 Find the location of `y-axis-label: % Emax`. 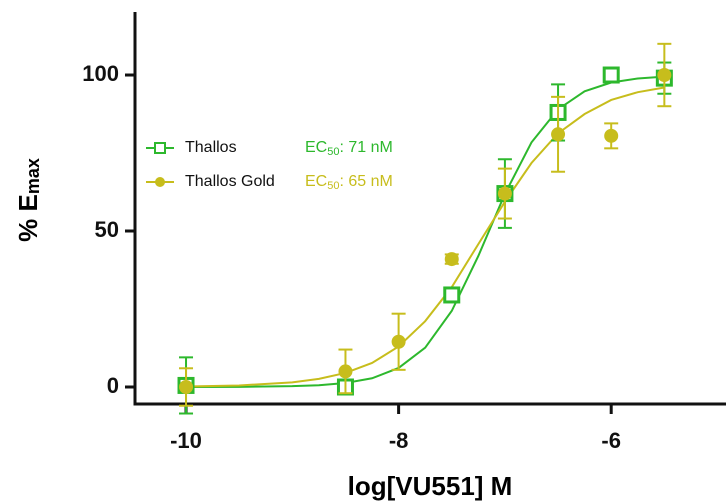

y-axis-label: % Emax is located at coordinates (28, 200).